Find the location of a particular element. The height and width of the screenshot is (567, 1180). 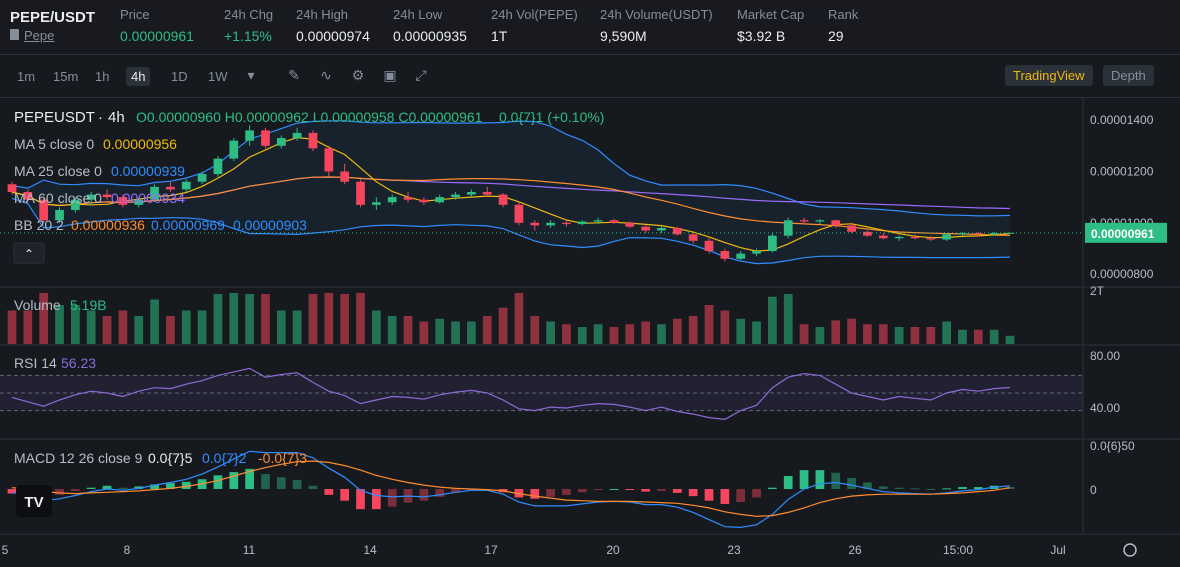

pencil-icon: ✎ is located at coordinates (294, 75).